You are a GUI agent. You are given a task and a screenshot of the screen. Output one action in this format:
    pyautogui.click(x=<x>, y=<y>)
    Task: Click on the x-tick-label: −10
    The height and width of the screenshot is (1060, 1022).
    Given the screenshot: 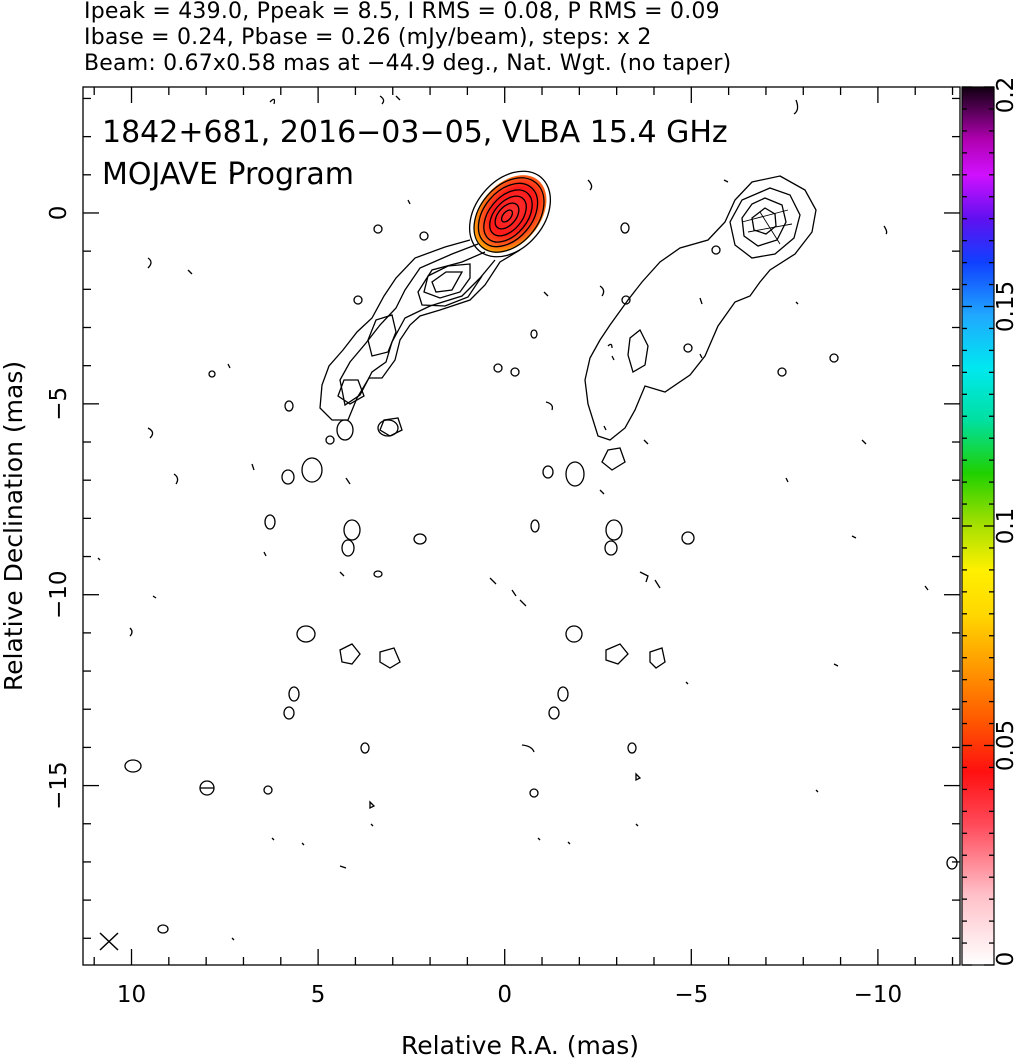 What is the action you would take?
    pyautogui.click(x=878, y=995)
    